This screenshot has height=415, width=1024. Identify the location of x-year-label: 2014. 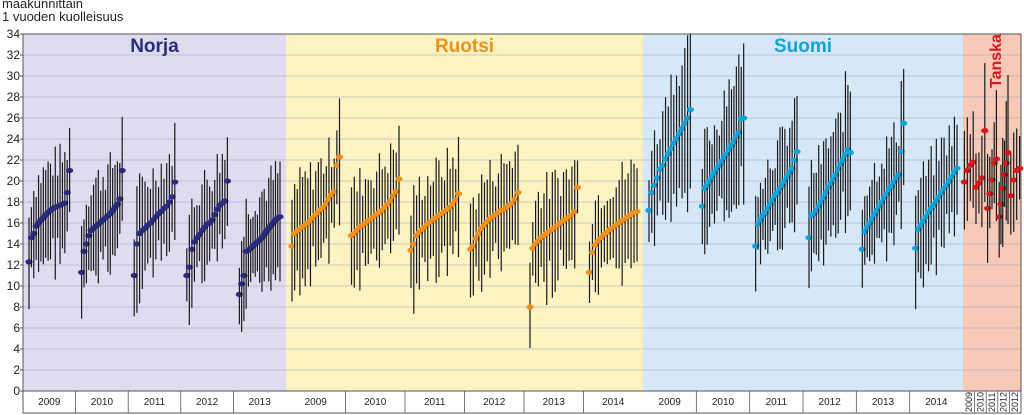
(613, 402).